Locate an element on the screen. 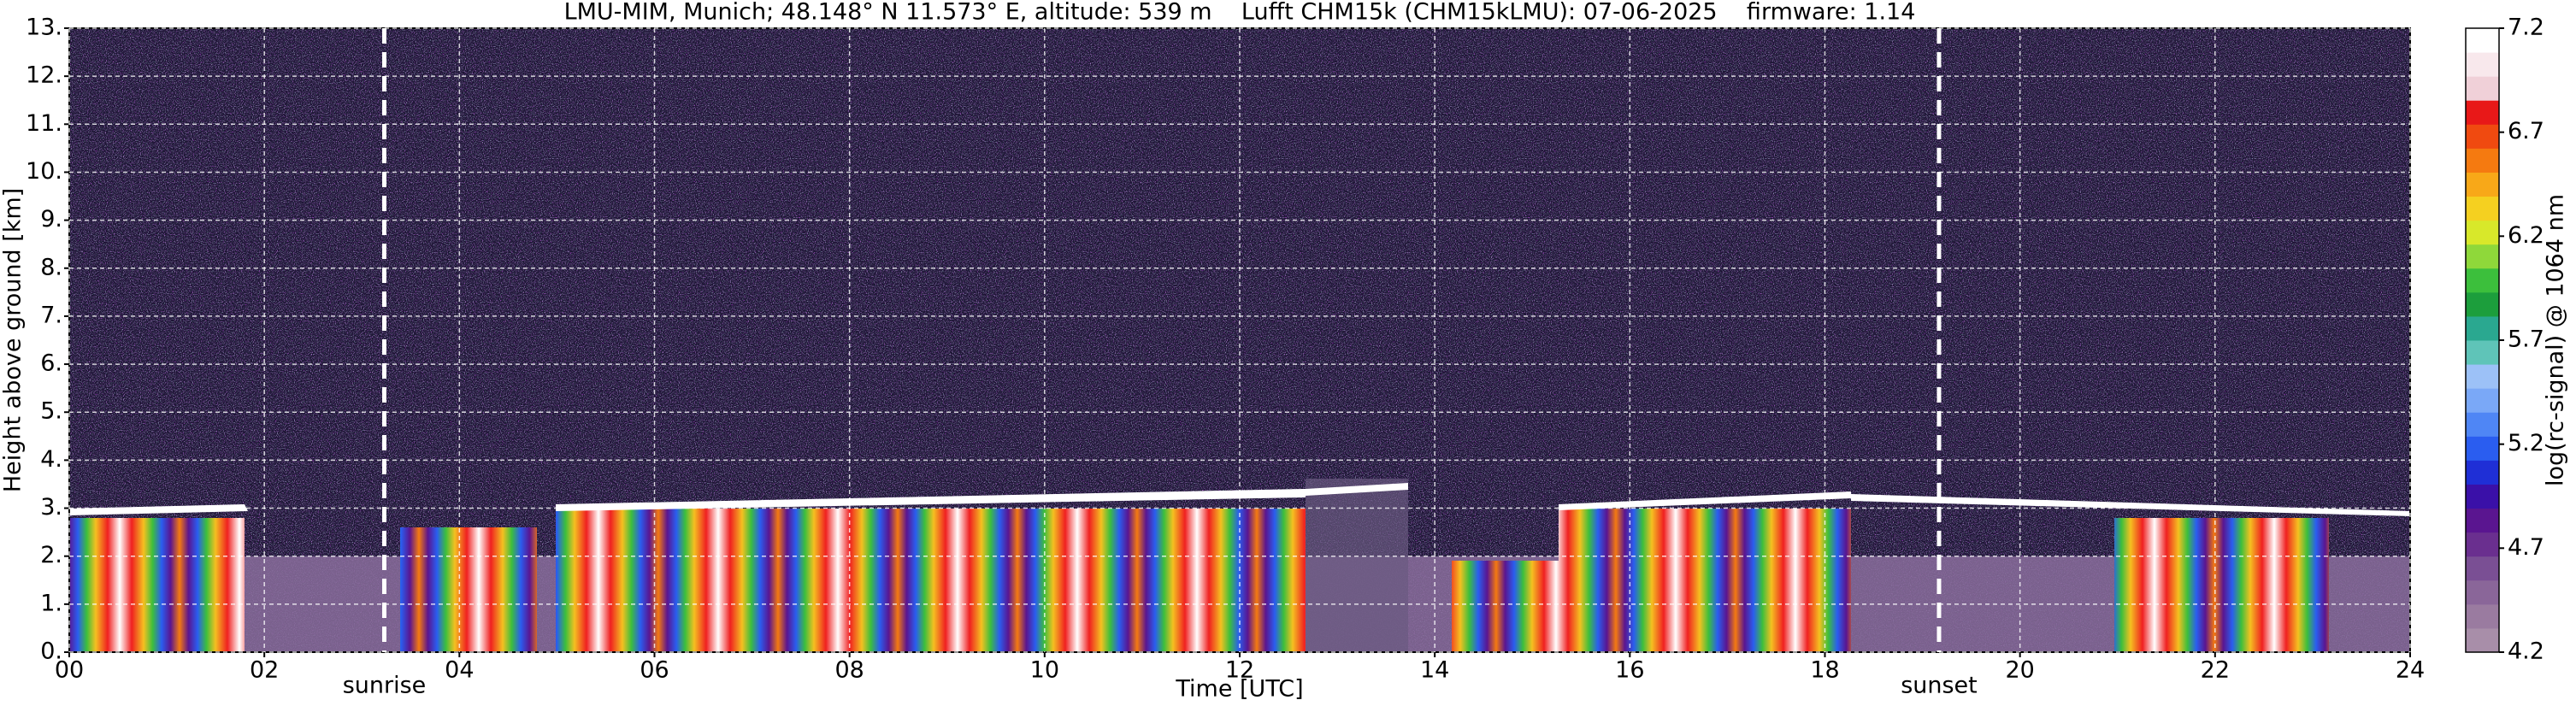 This screenshot has height=706, width=2576. colorbar-label: log(rc-signal) @ 1064 nm is located at coordinates (2556, 340).